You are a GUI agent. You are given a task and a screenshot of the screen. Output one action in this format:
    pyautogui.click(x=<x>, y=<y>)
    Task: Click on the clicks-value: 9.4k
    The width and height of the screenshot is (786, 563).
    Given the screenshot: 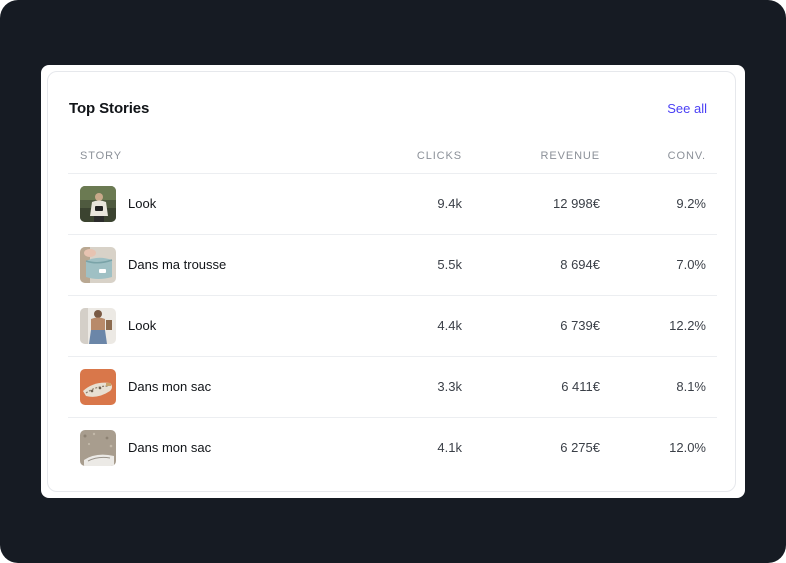 What is the action you would take?
    pyautogui.click(x=449, y=203)
    